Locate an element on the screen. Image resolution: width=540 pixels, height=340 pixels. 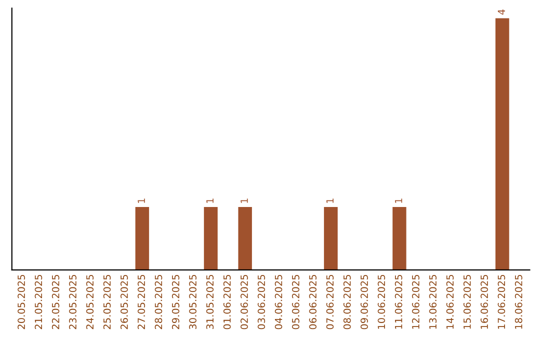
x-tick-label: 24.05.2025 is located at coordinates (90, 302).